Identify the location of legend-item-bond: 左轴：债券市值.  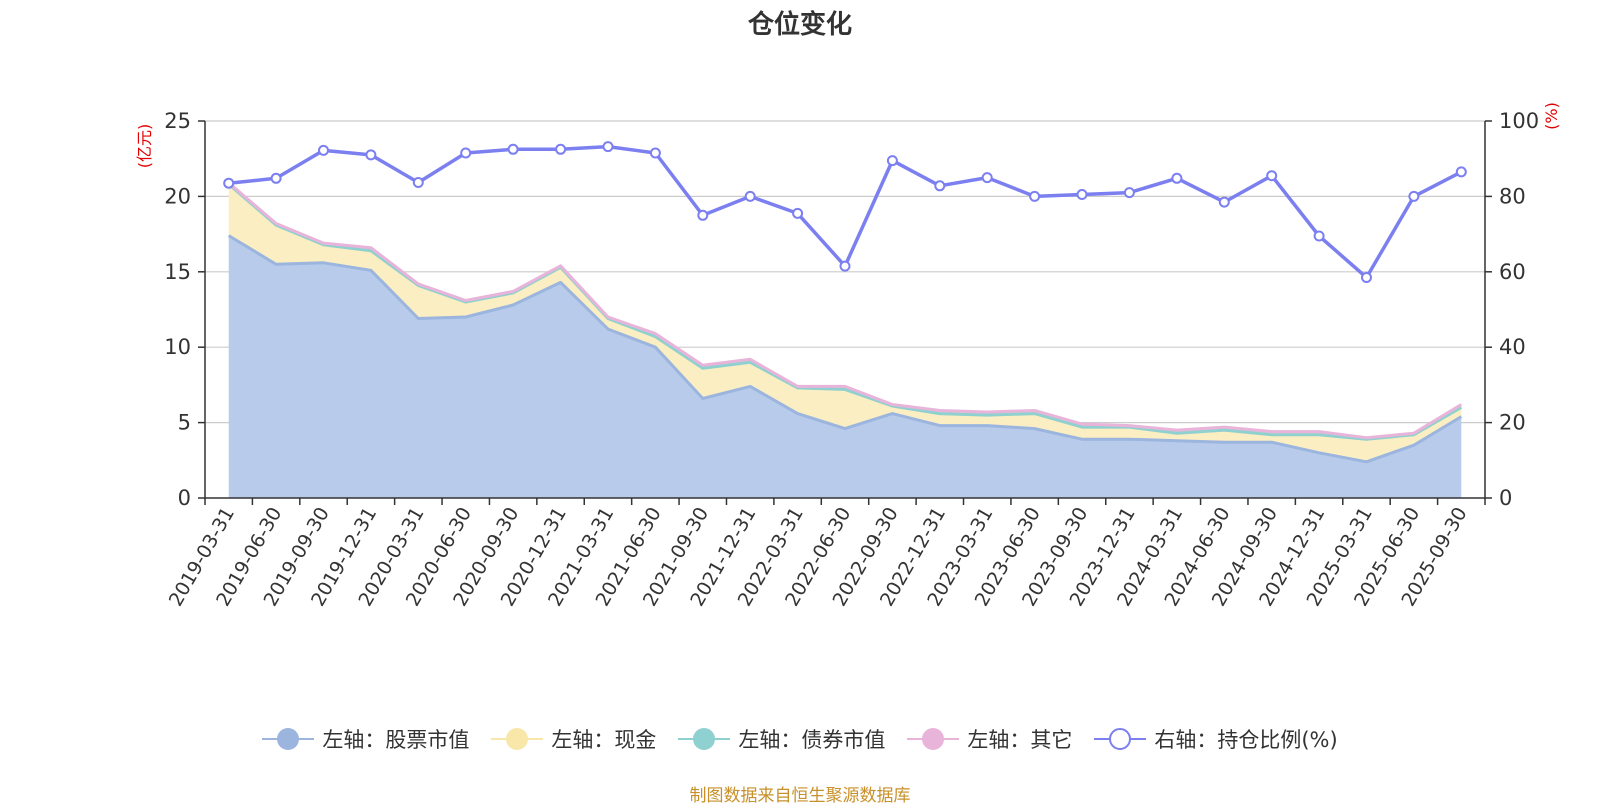
(781, 739).